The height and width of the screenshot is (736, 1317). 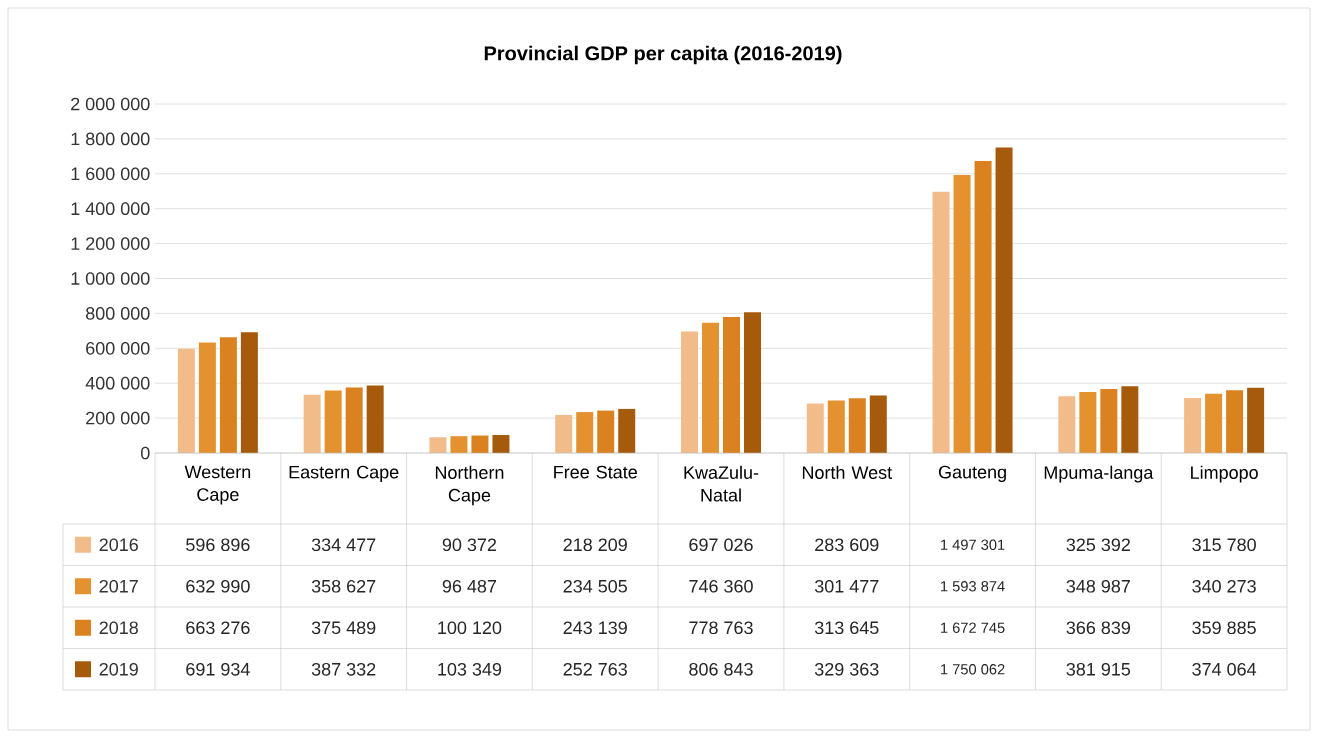 I want to click on y-tick-label: 1 000 000, so click(x=110, y=278).